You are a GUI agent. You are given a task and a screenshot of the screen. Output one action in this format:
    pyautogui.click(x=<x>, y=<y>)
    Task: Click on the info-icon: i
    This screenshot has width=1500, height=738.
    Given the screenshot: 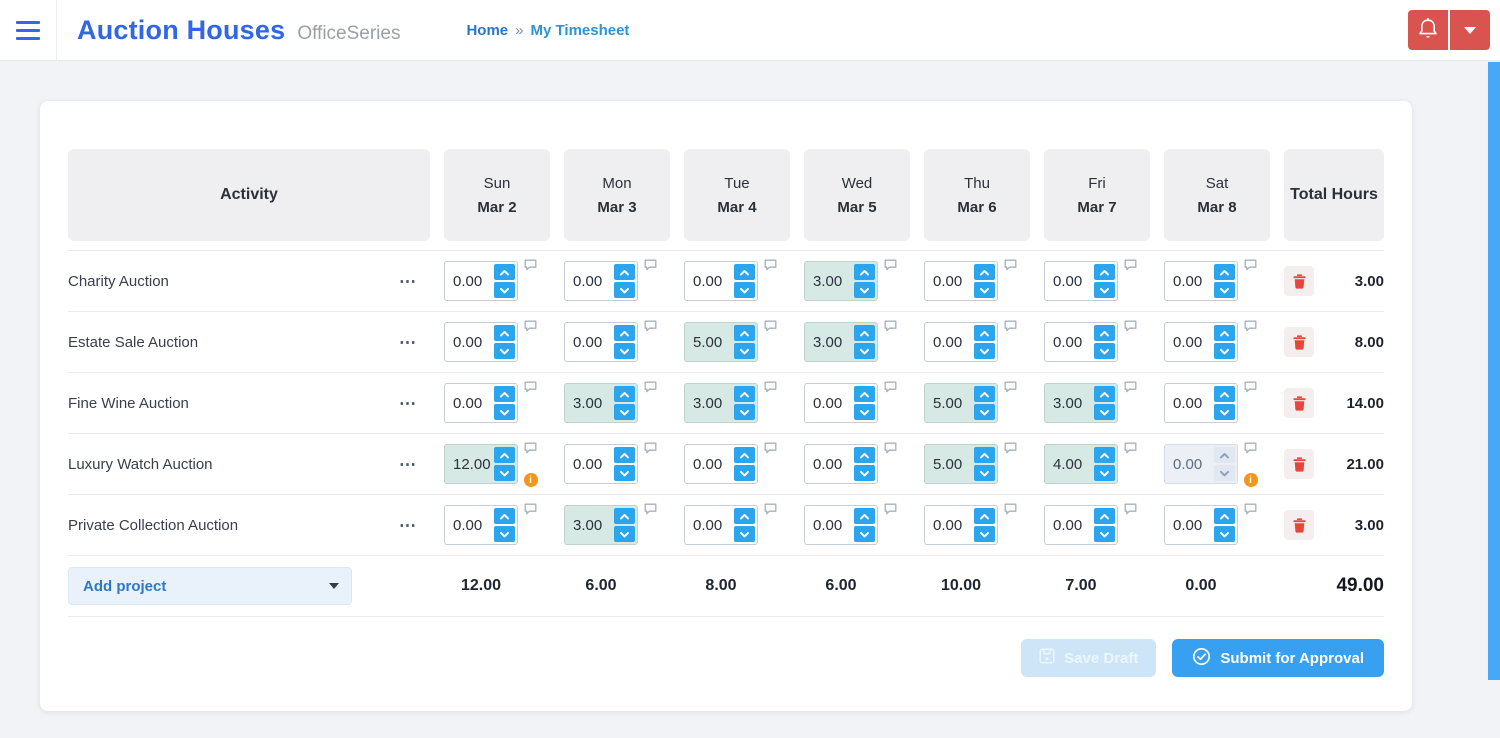 What is the action you would take?
    pyautogui.click(x=1250, y=480)
    